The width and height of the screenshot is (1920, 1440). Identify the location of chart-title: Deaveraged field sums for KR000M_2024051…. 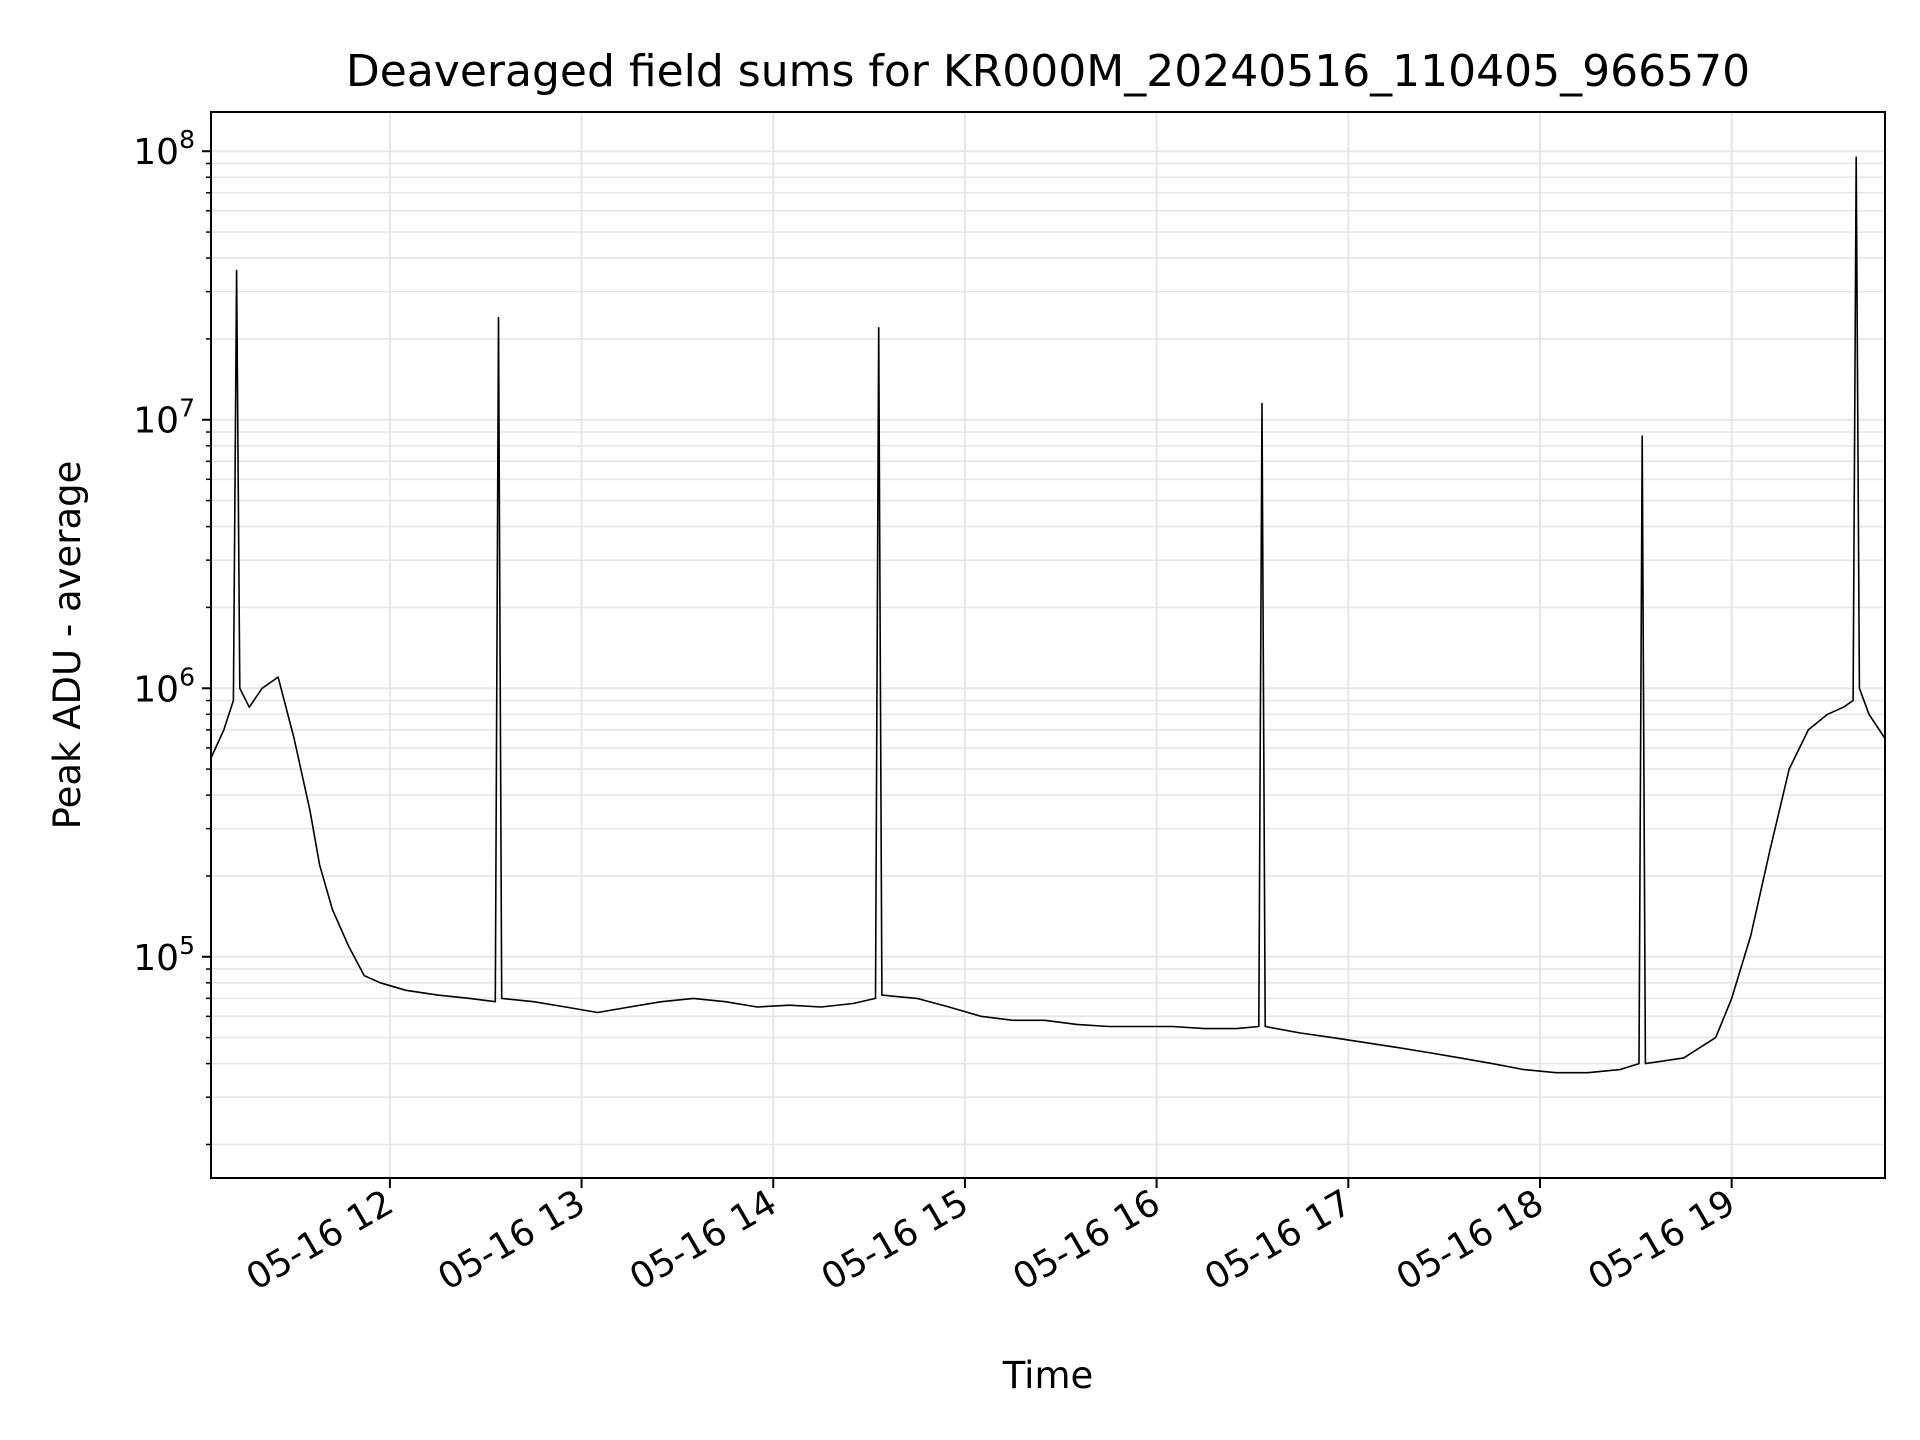
(1048, 71).